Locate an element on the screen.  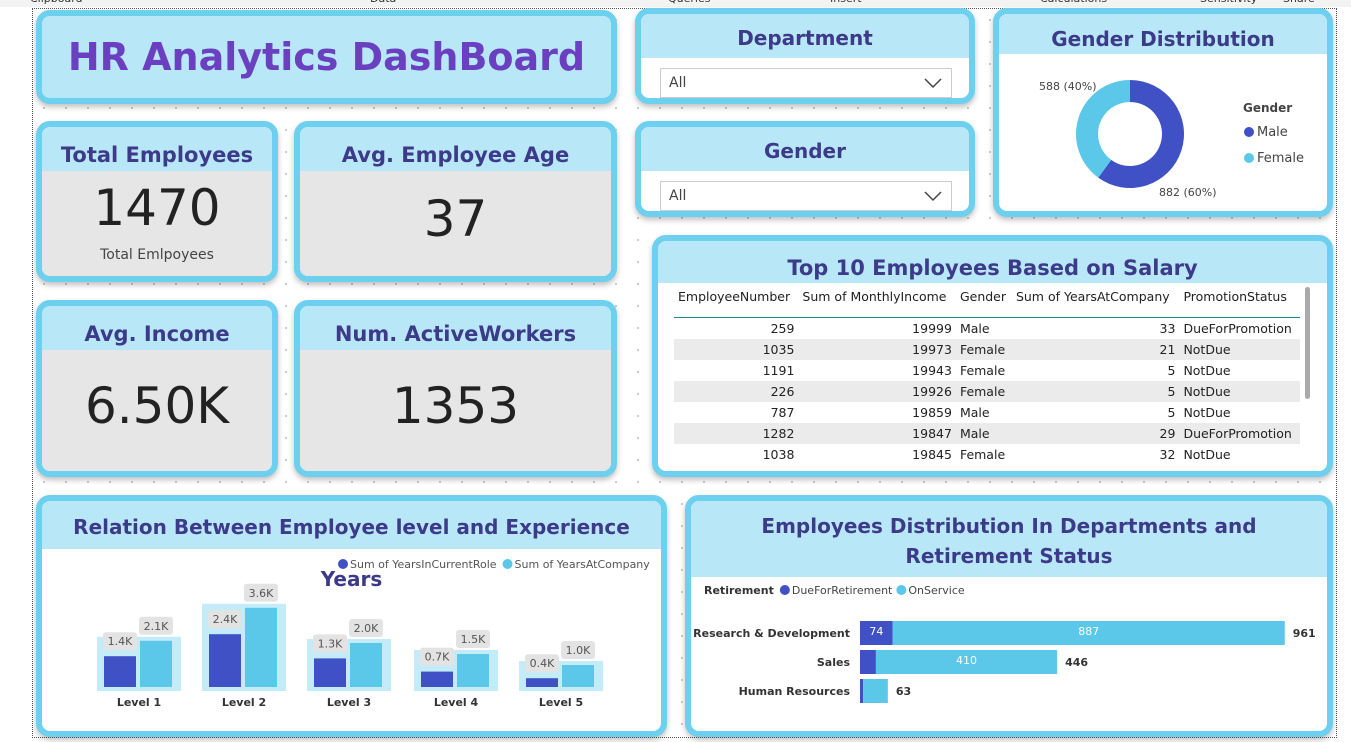
kpi-card: Avg. Income 6.50K is located at coordinates (157, 388).